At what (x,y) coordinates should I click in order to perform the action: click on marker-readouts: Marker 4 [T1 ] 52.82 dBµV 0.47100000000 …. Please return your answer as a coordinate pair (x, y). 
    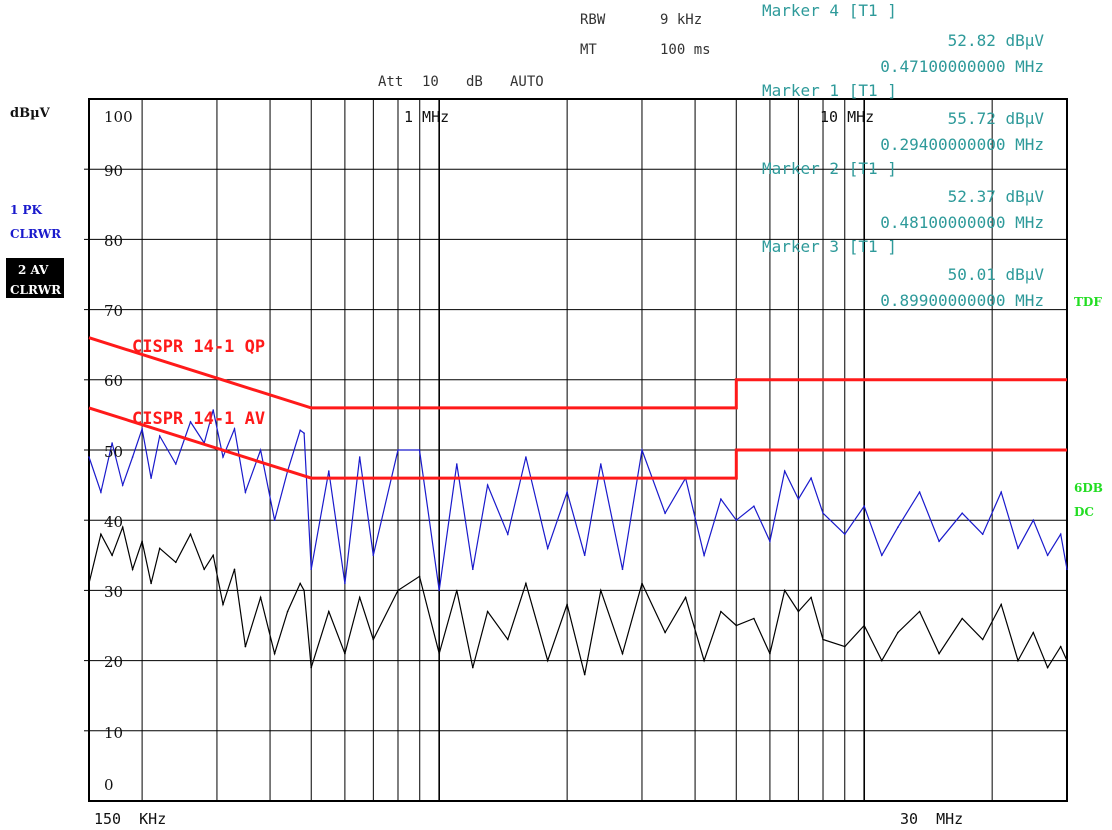
    Looking at the image, I should click on (903, 155).